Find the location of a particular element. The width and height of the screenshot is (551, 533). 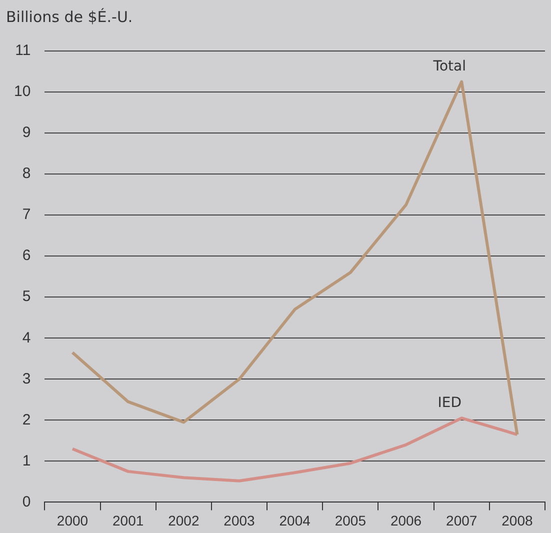

y-tick-label: 11 is located at coordinates (23, 51).